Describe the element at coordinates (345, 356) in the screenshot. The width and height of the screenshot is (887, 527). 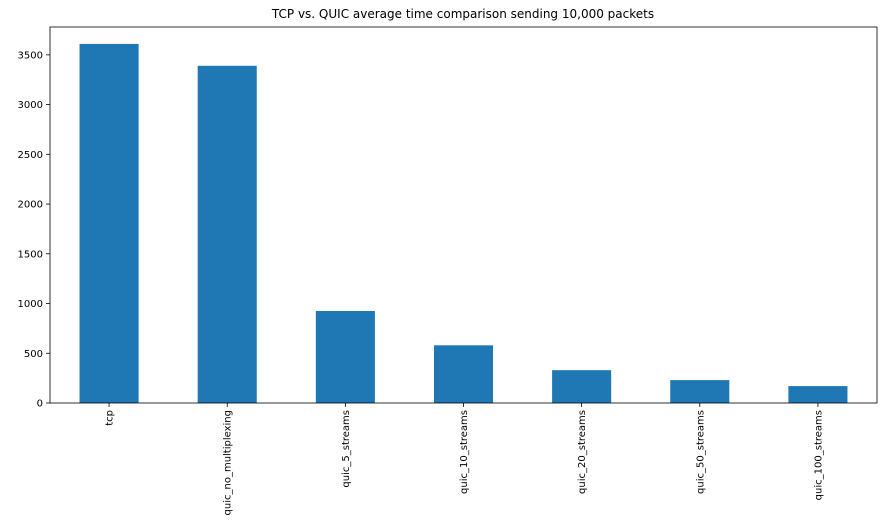
I see `bar-quic_5_streams` at that location.